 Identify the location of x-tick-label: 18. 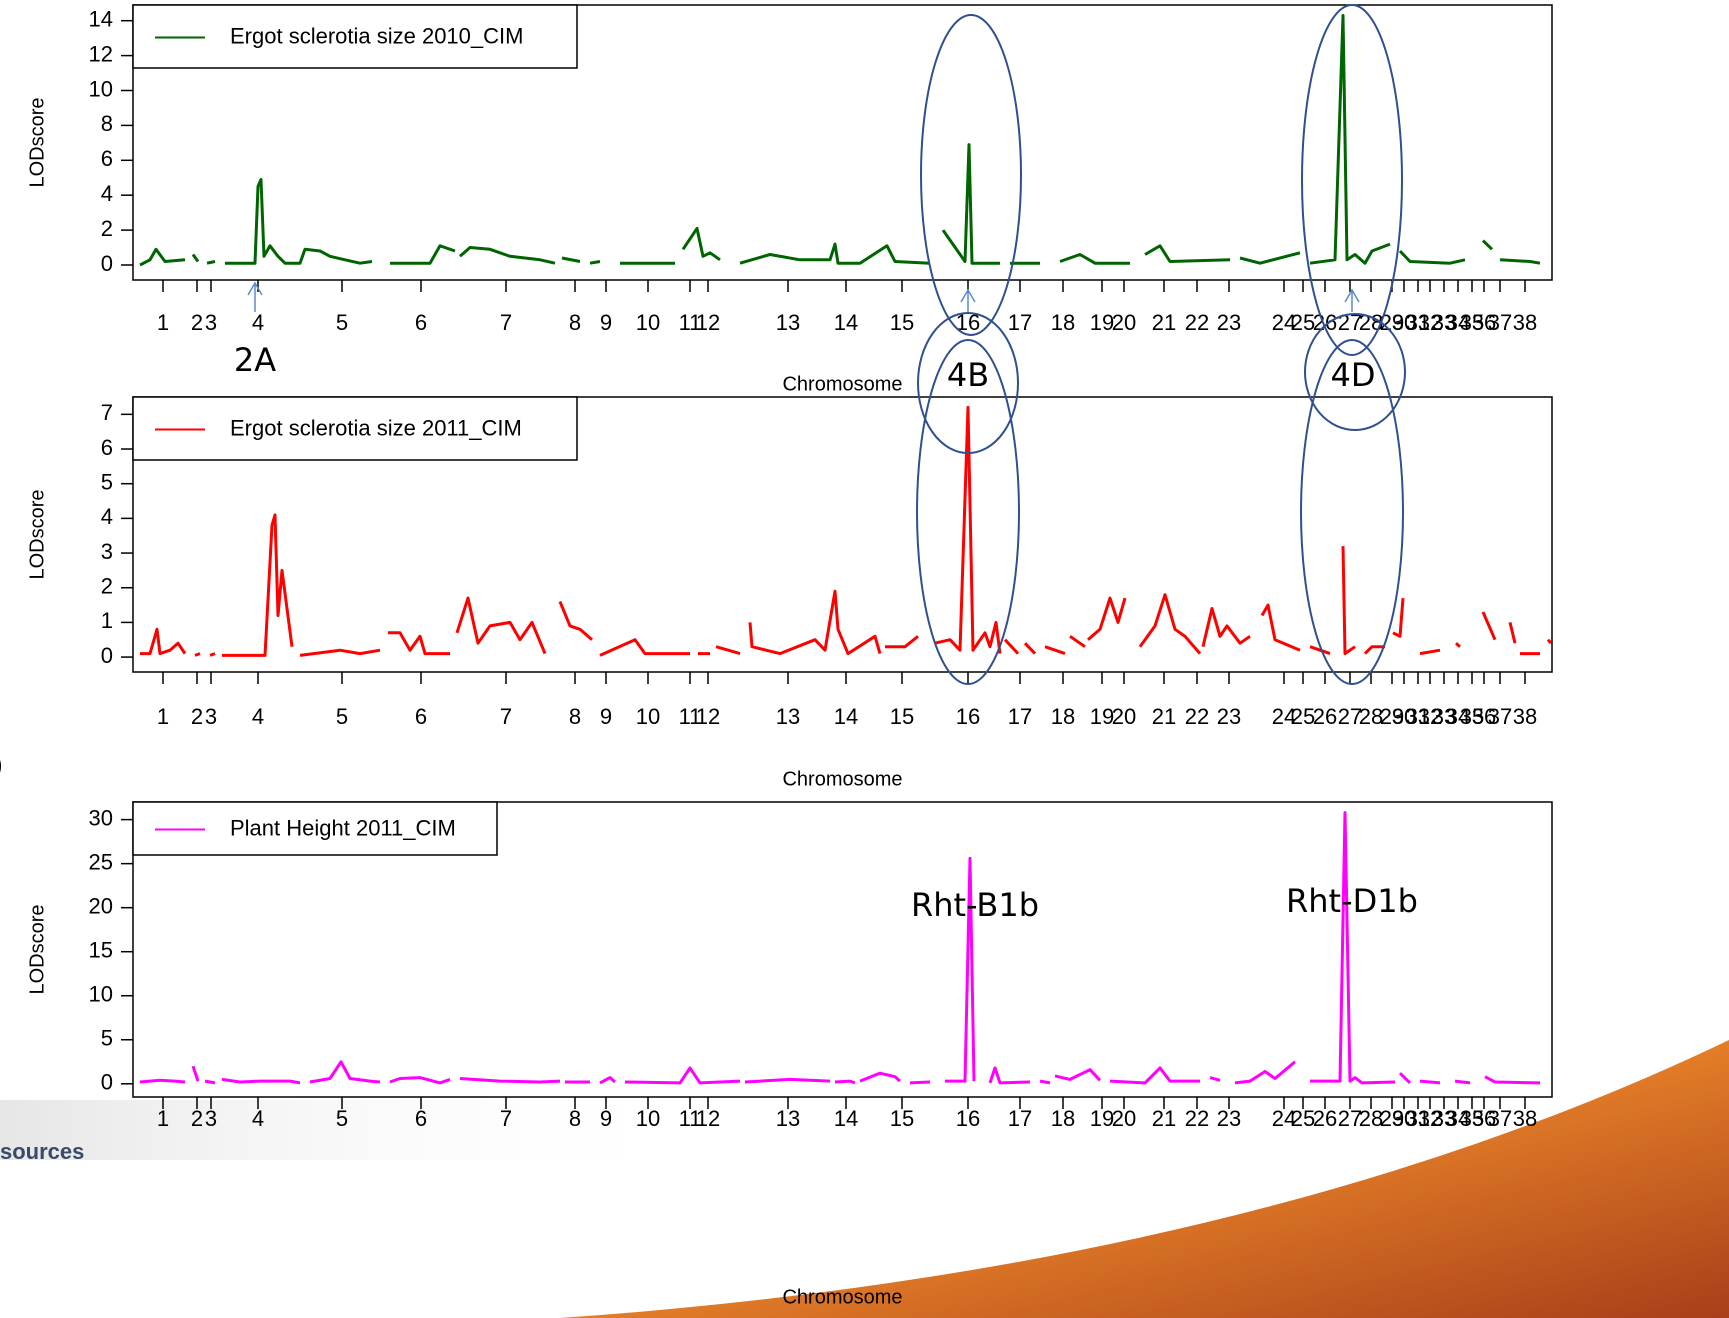
(1063, 716).